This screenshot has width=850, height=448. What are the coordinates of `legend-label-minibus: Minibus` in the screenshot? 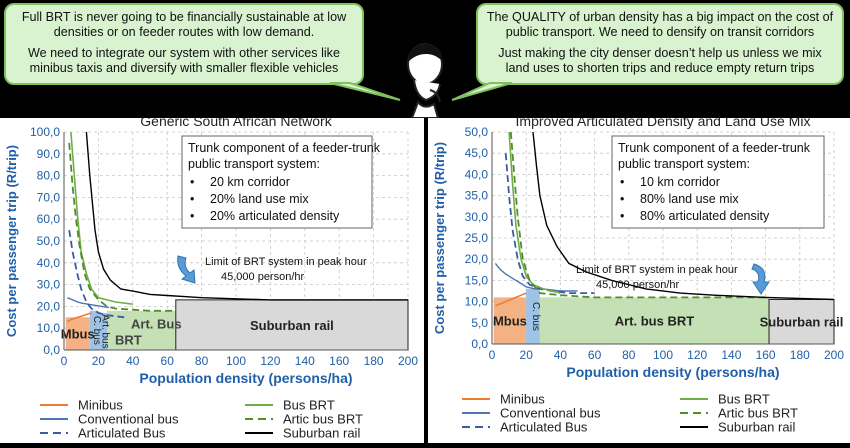 It's located at (100, 405).